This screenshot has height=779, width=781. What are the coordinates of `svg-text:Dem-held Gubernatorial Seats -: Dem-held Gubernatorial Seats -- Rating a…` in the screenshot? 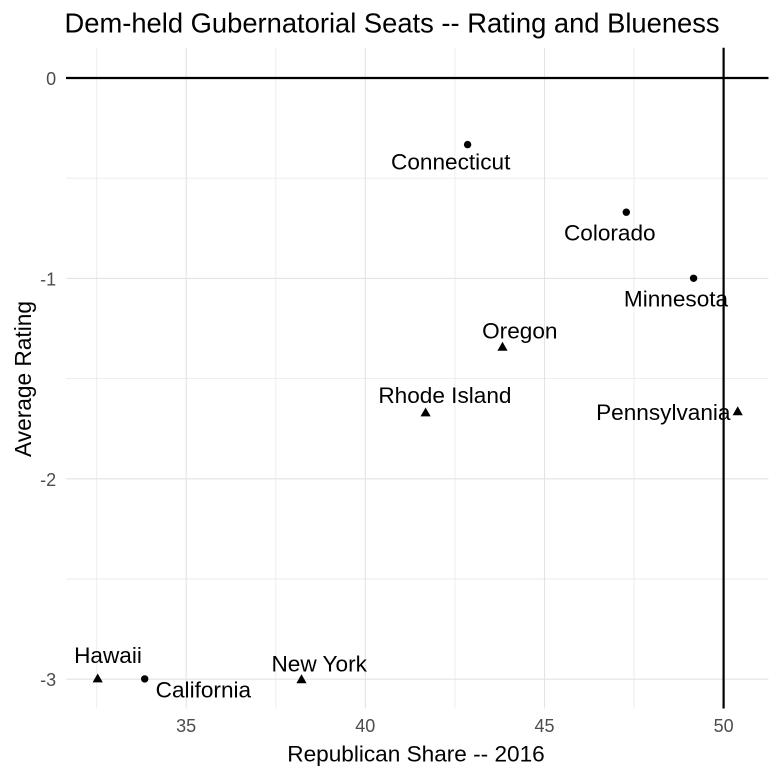 It's located at (392, 23).